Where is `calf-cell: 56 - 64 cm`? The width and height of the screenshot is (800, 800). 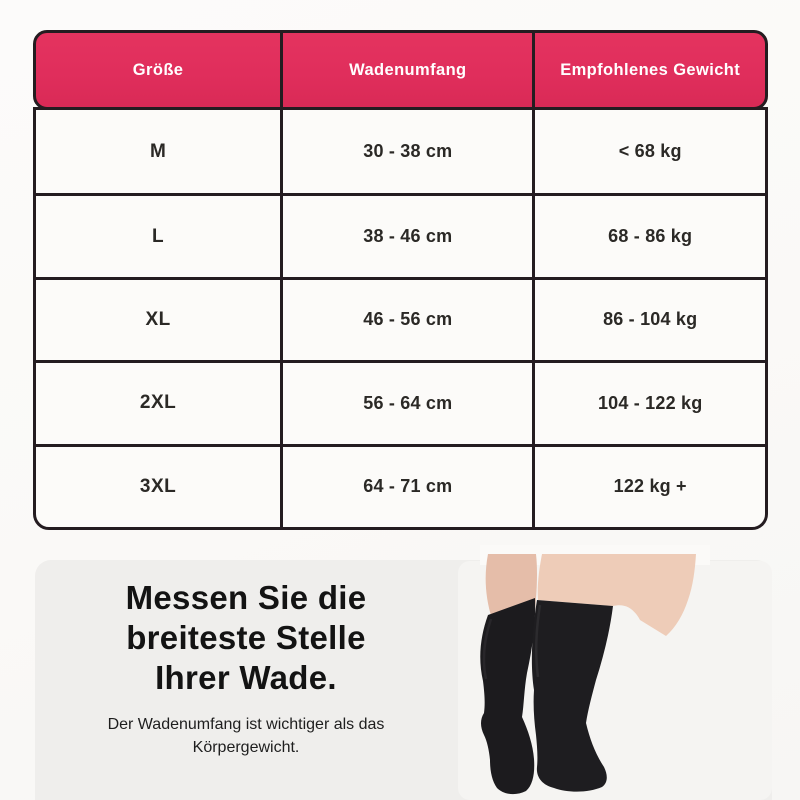 calf-cell: 56 - 64 cm is located at coordinates (406, 403).